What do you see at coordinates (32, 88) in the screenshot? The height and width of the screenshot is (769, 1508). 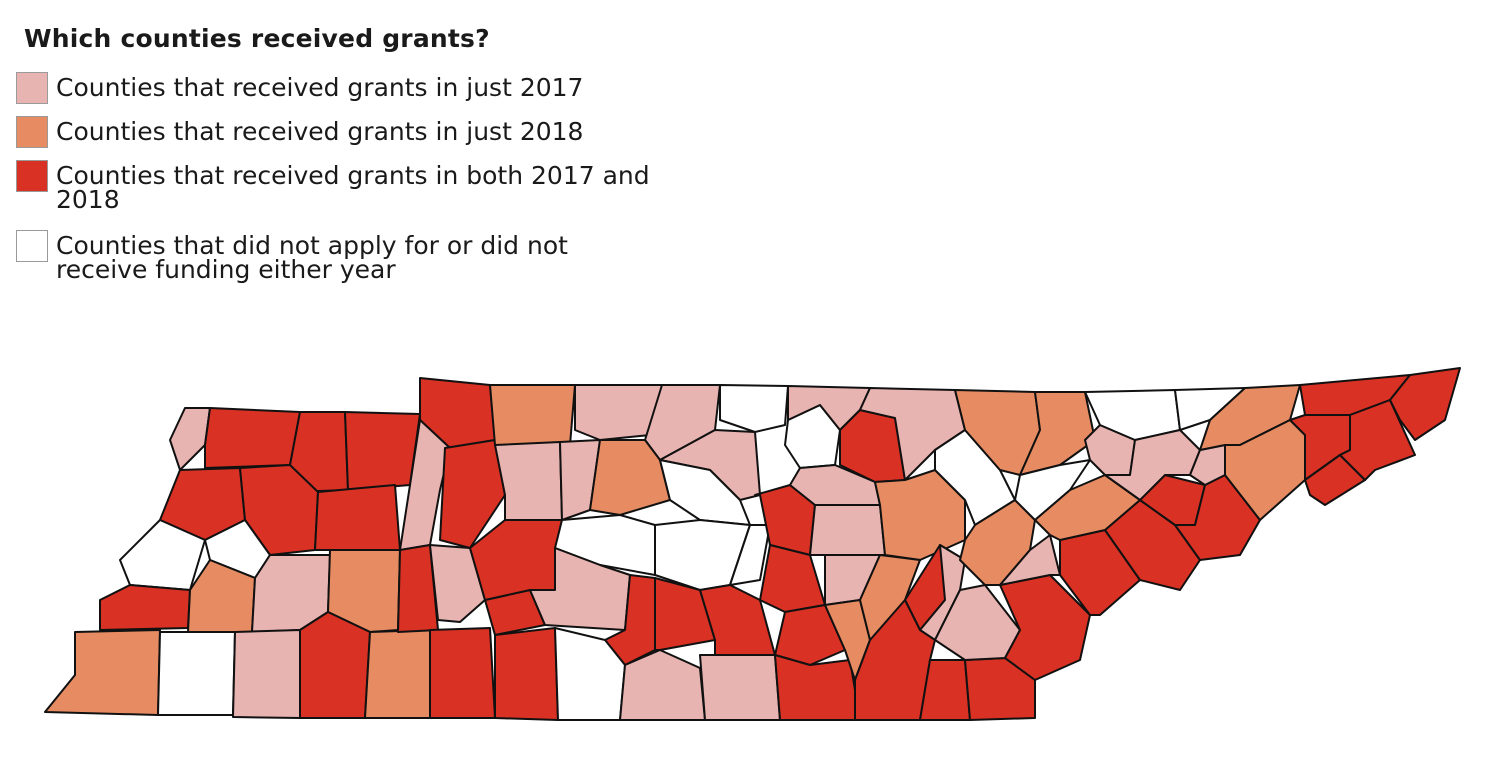 I see `legend-swatch-just-2017` at bounding box center [32, 88].